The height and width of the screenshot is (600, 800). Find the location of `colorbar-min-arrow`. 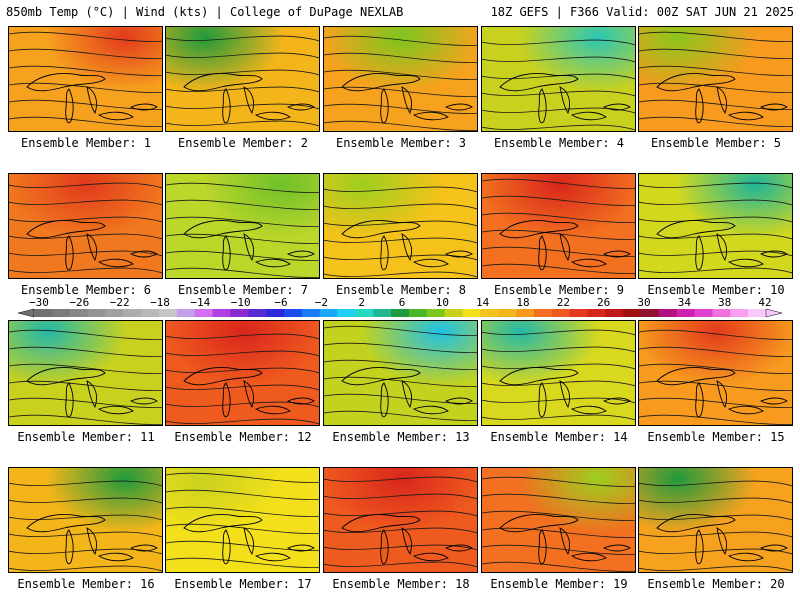

colorbar-min-arrow is located at coordinates (26, 313).